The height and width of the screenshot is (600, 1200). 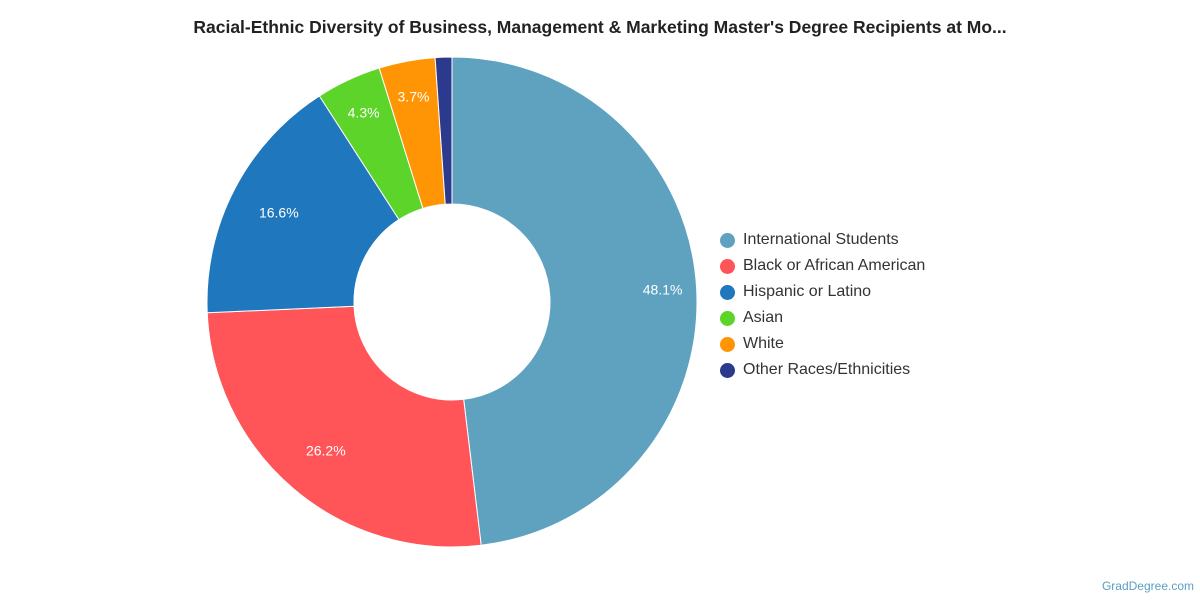 What do you see at coordinates (822, 318) in the screenshot?
I see `legend-item-asian: Asian` at bounding box center [822, 318].